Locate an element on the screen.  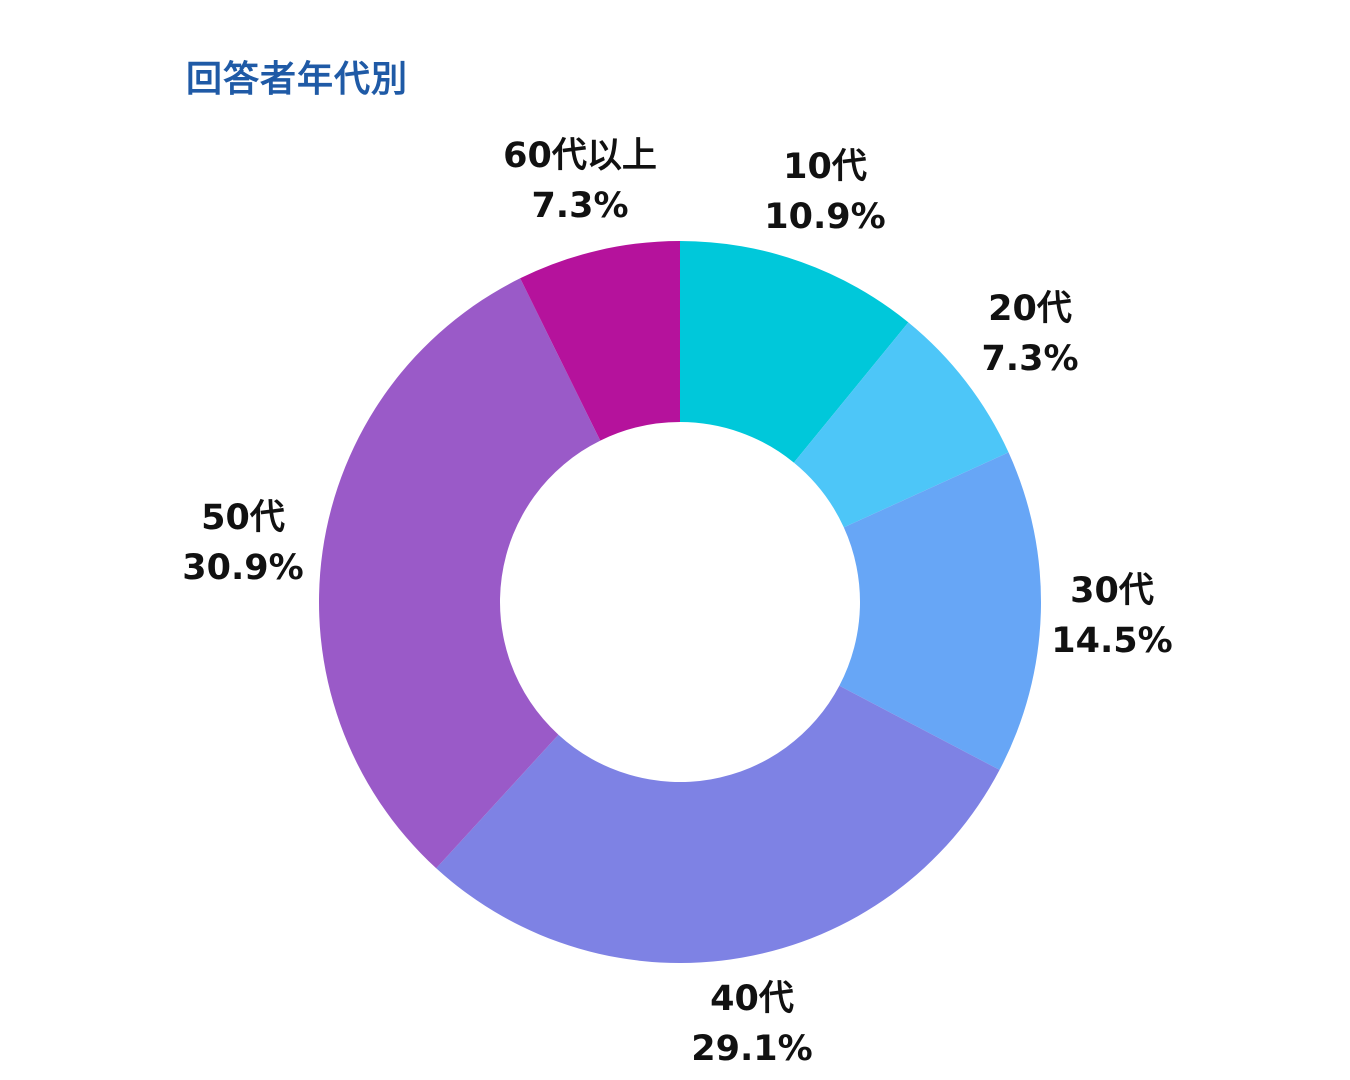
slice-category-label: 40代 is located at coordinates (752, 999).